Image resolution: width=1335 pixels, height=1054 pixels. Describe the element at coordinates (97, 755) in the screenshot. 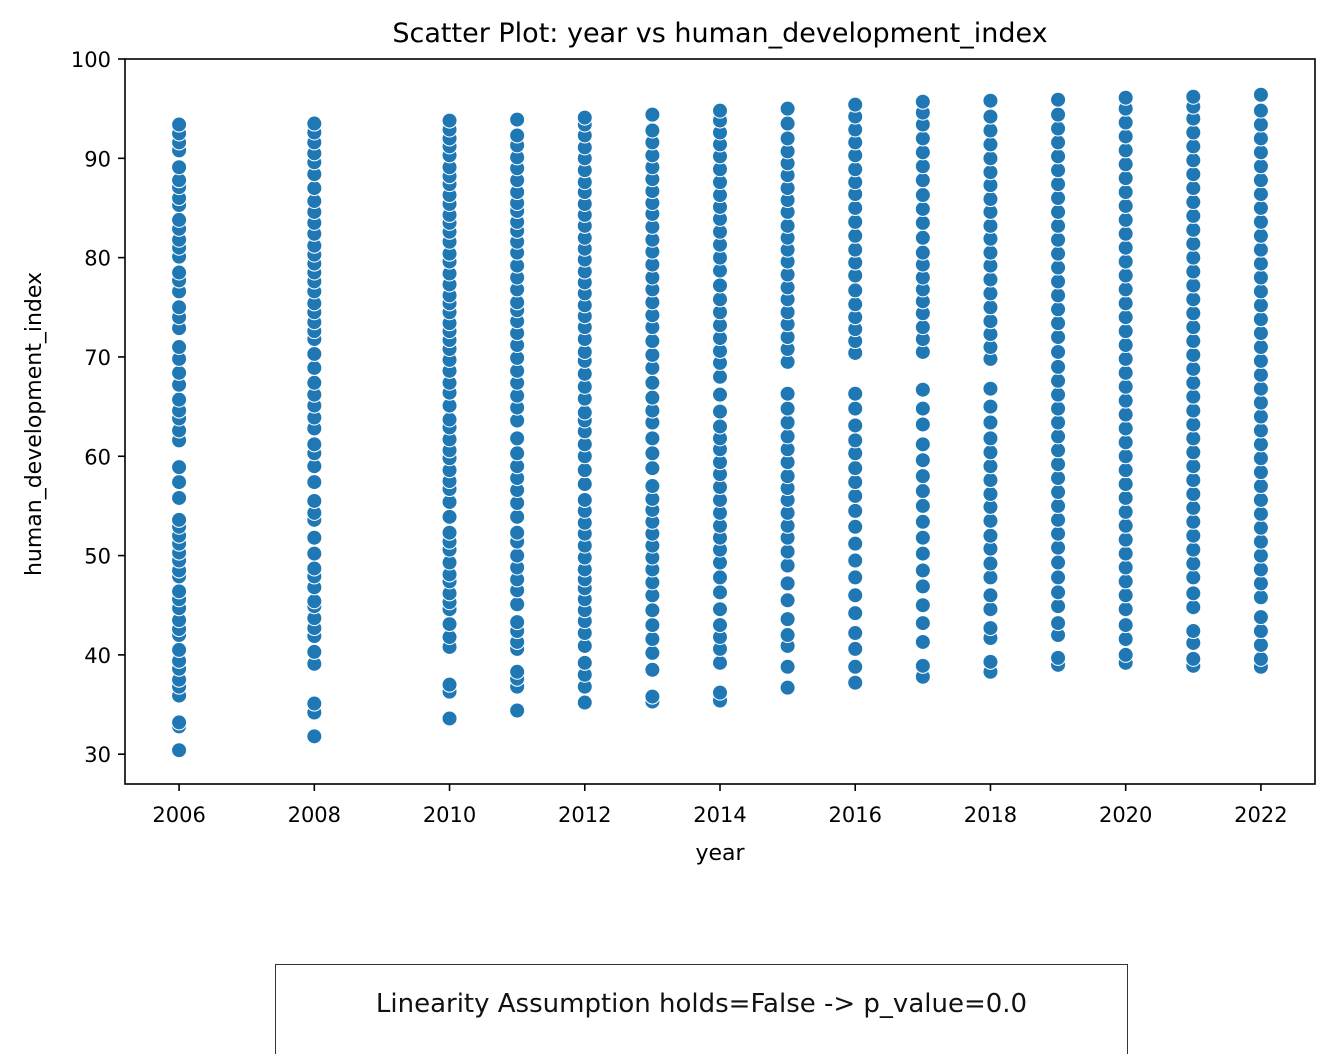

I see `y-tick-label: 30` at that location.